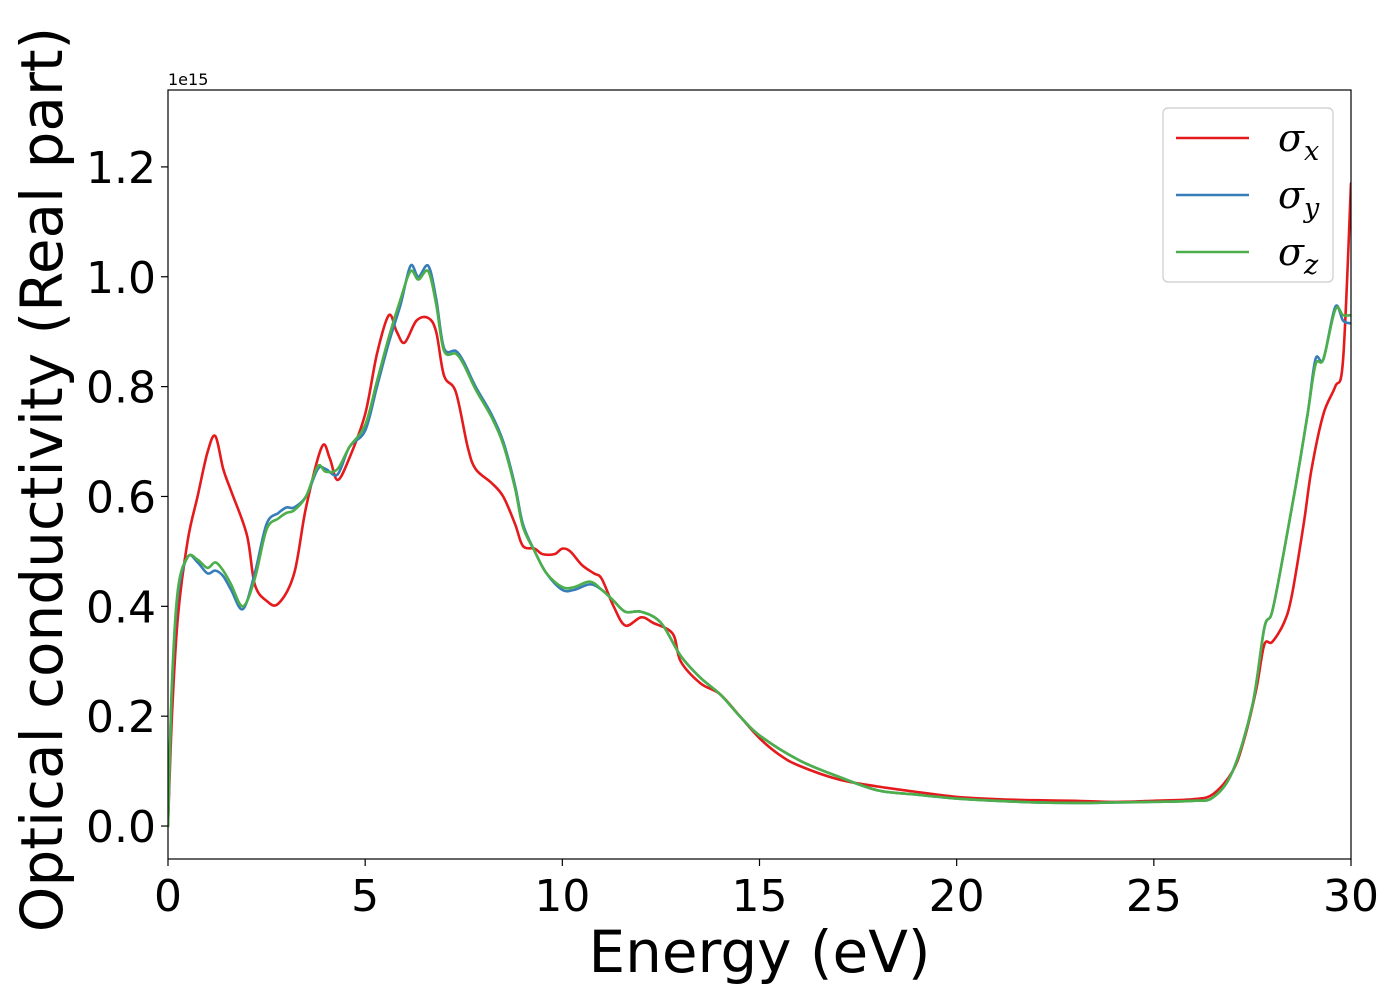  I want to click on y-axis: 0.0 0.2 0.4 0.6 0.8 1.0 1.2, so click(127, 498).